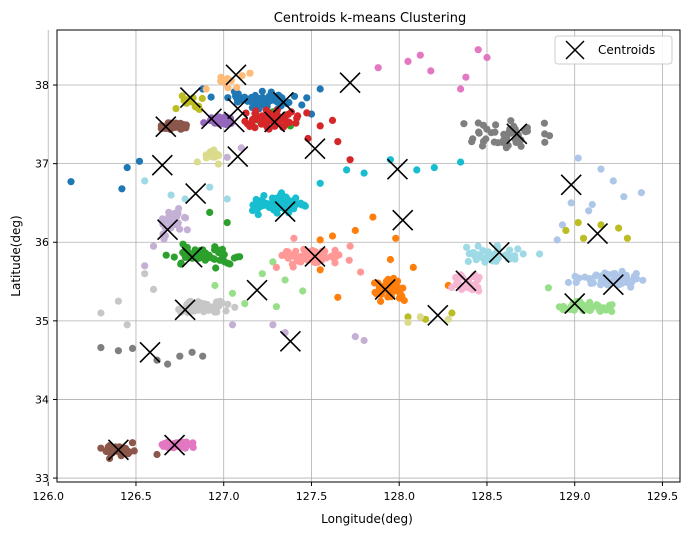  Describe the element at coordinates (663, 496) in the screenshot. I see `x-tick-label: 129.5` at that location.